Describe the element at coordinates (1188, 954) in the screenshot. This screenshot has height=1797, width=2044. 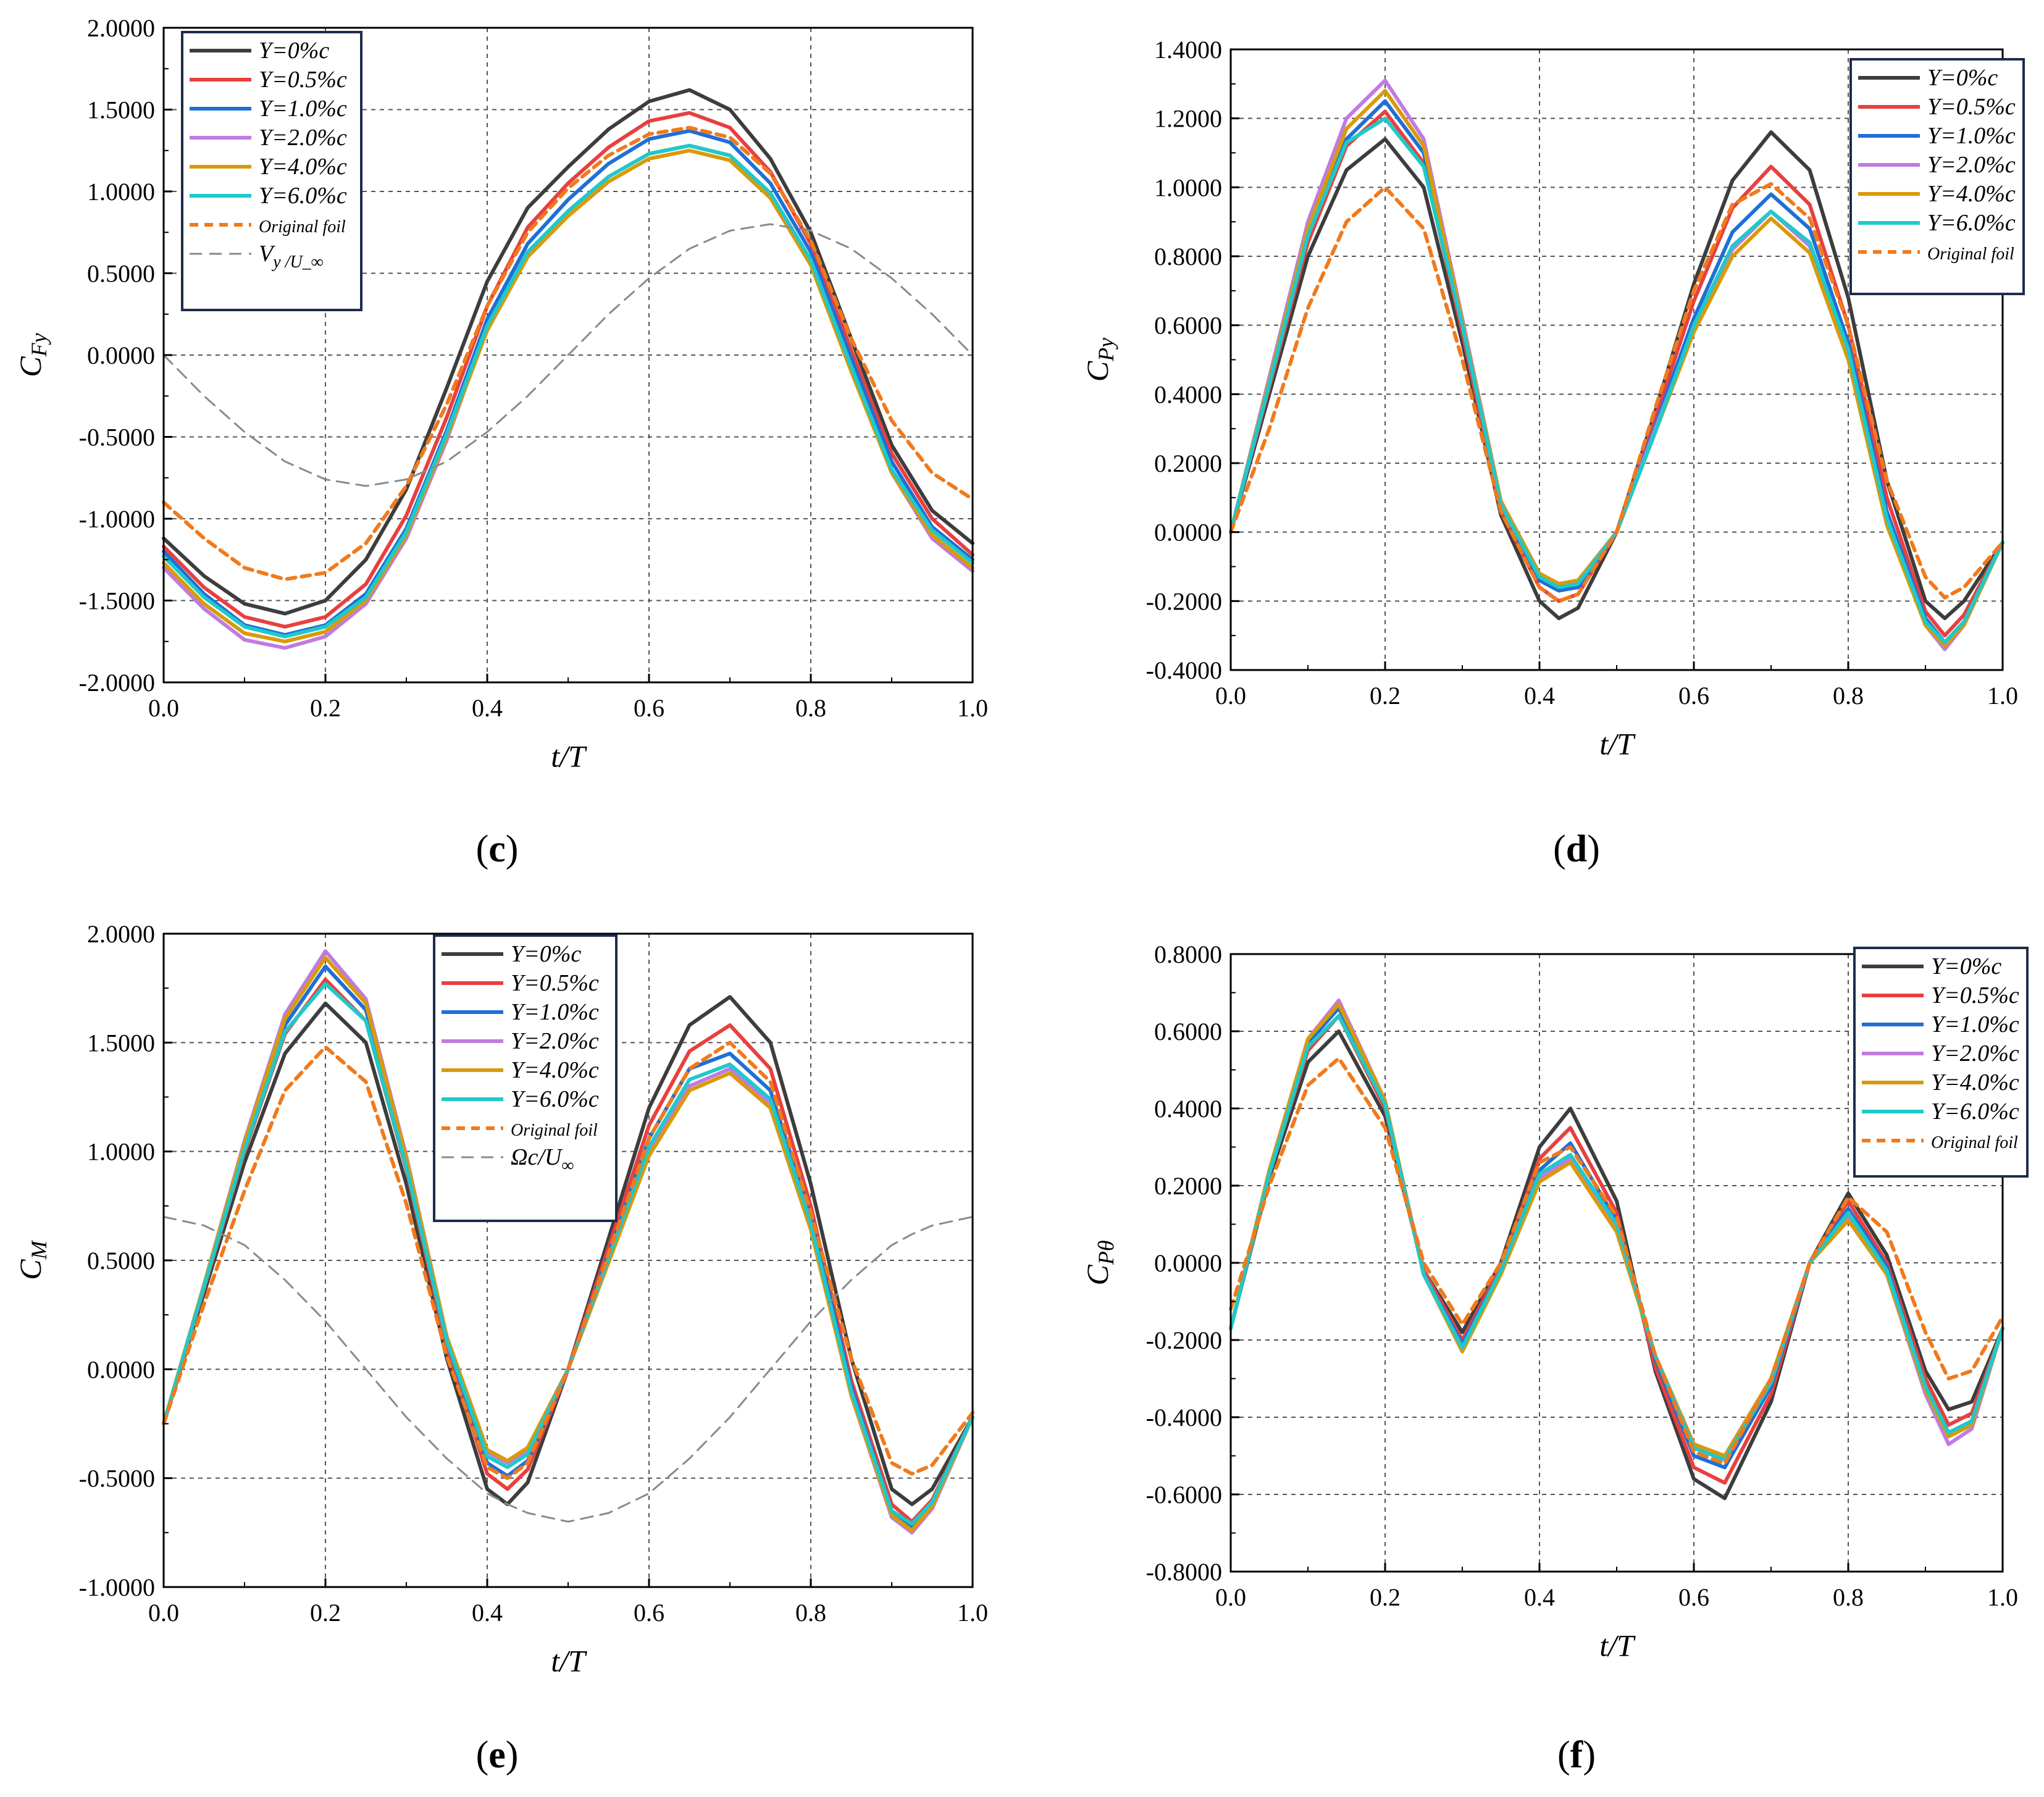
I see `y-tick-label: 0.8000` at that location.